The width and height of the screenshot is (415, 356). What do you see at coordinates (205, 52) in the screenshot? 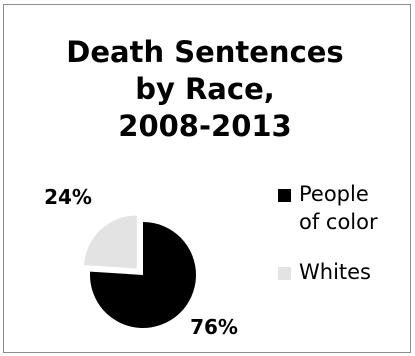
I see `chart-title-line-1: Death Sentences` at bounding box center [205, 52].